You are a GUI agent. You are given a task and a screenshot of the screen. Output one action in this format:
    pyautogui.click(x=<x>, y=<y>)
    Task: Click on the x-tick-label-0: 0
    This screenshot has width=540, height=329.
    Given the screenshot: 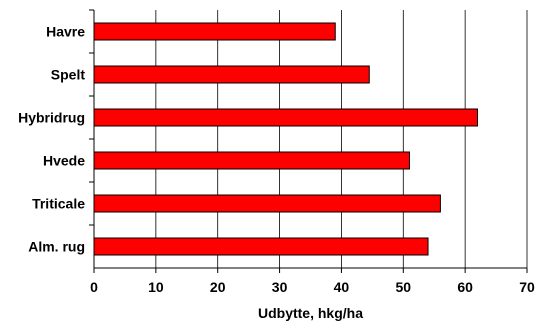 What is the action you would take?
    pyautogui.click(x=94, y=287)
    